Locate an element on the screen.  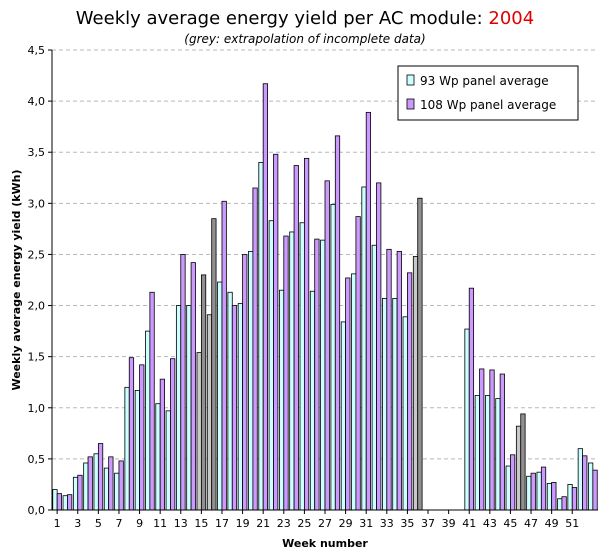
x-tick-label: 23 is located at coordinates (284, 523).